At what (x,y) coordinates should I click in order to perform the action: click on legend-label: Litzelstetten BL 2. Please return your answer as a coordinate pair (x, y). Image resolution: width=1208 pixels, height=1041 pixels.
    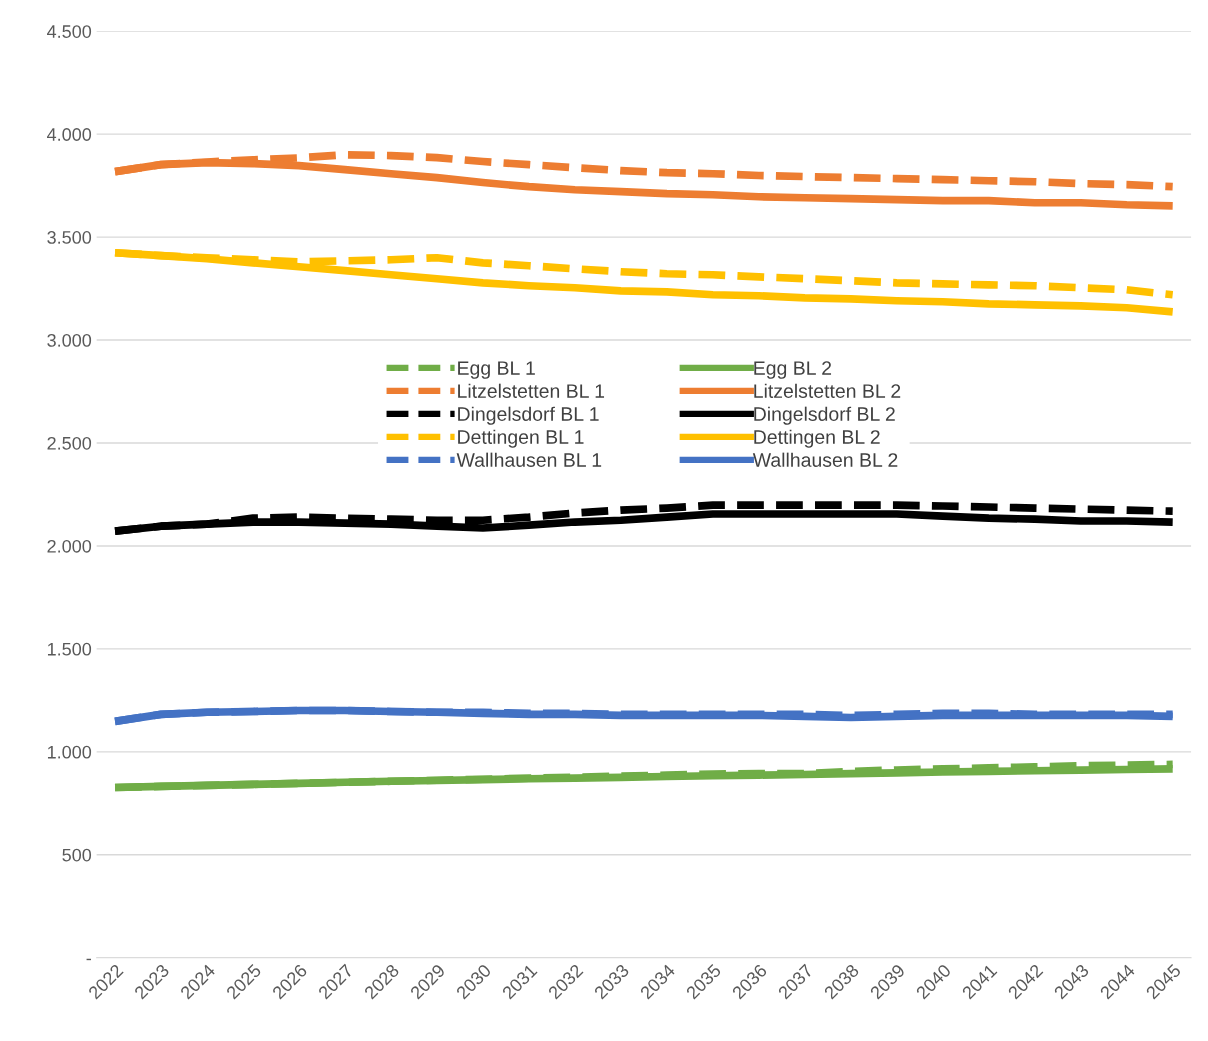
    Looking at the image, I should click on (827, 390).